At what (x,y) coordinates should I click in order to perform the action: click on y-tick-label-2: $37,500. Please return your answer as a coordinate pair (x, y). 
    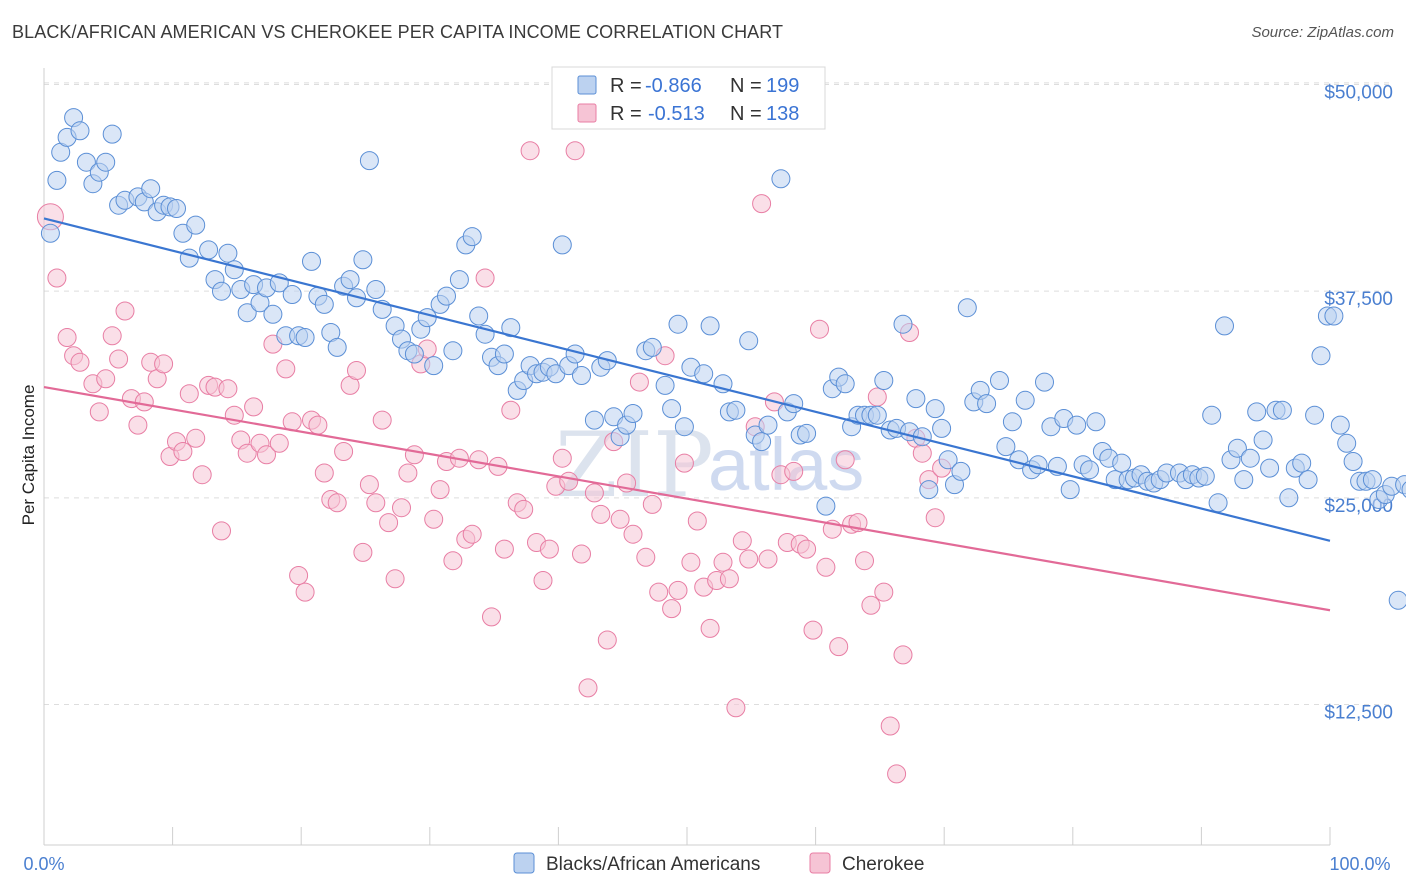
    Looking at the image, I should click on (1358, 299).